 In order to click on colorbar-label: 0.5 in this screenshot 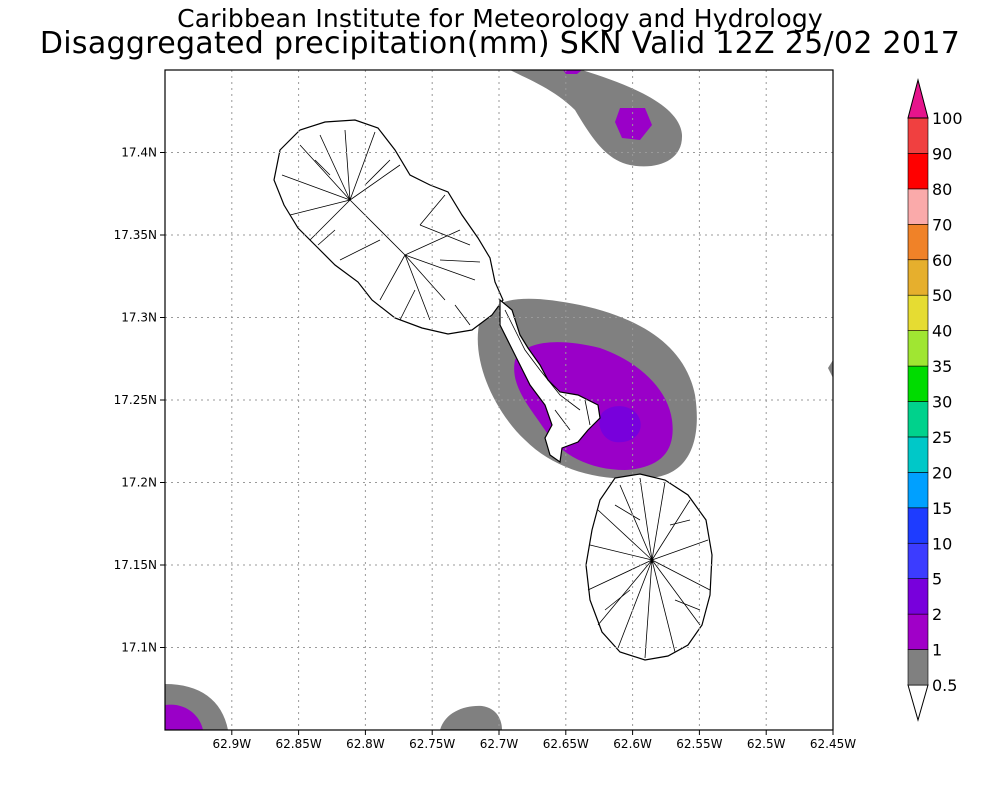, I will do `click(944, 685)`.